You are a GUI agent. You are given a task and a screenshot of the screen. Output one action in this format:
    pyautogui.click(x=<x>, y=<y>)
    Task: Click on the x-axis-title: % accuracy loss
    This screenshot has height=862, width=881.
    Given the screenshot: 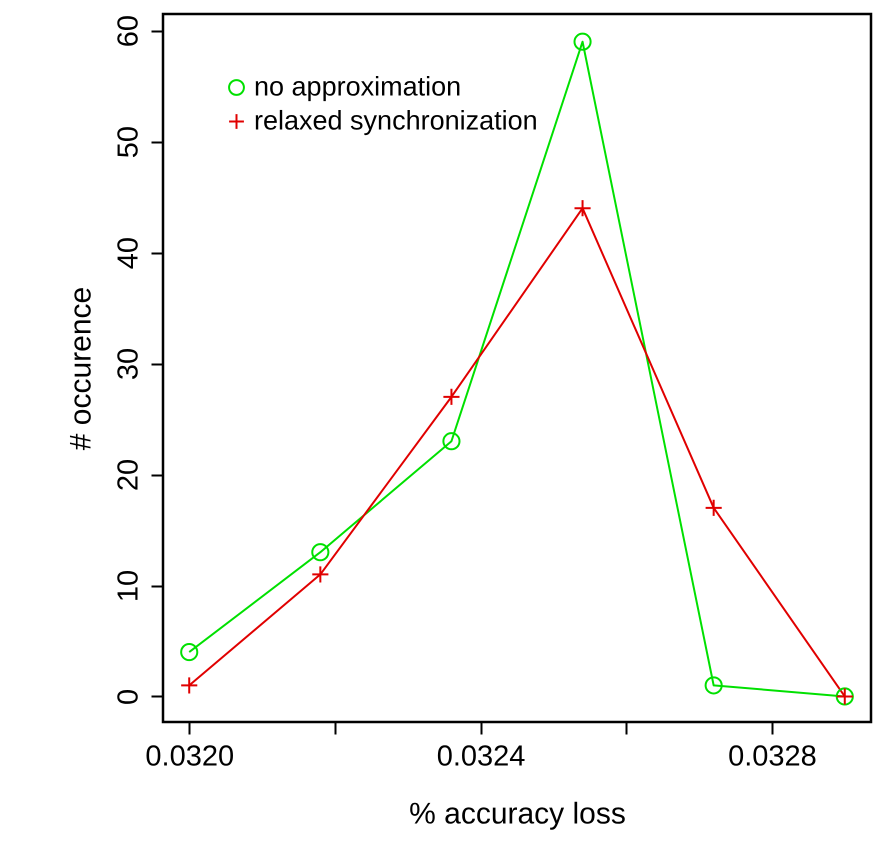 What is the action you would take?
    pyautogui.click(x=517, y=814)
    